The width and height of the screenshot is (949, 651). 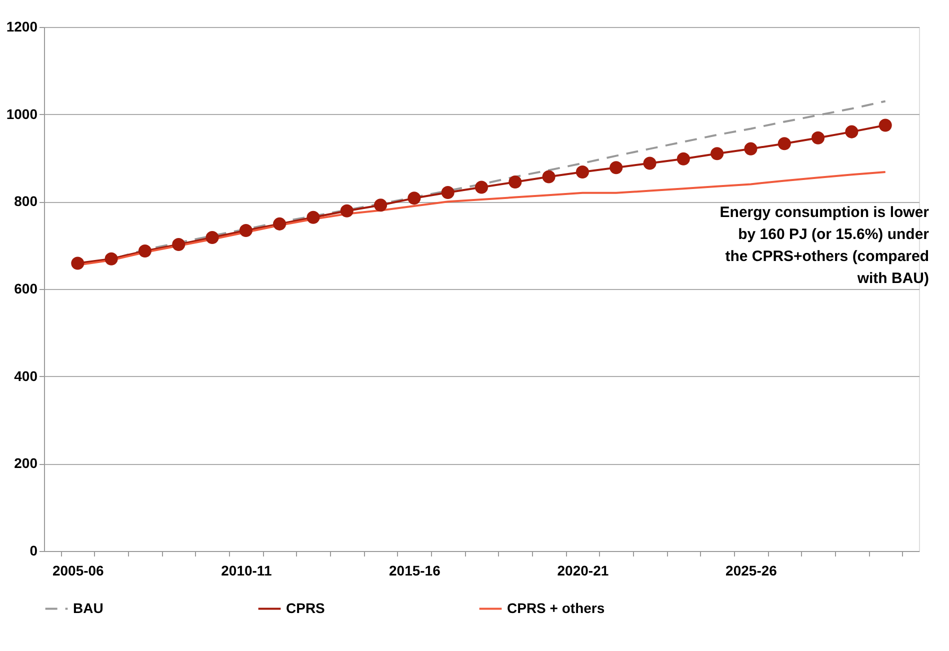 What do you see at coordinates (246, 570) in the screenshot?
I see `x-tick-label: 2010-11` at bounding box center [246, 570].